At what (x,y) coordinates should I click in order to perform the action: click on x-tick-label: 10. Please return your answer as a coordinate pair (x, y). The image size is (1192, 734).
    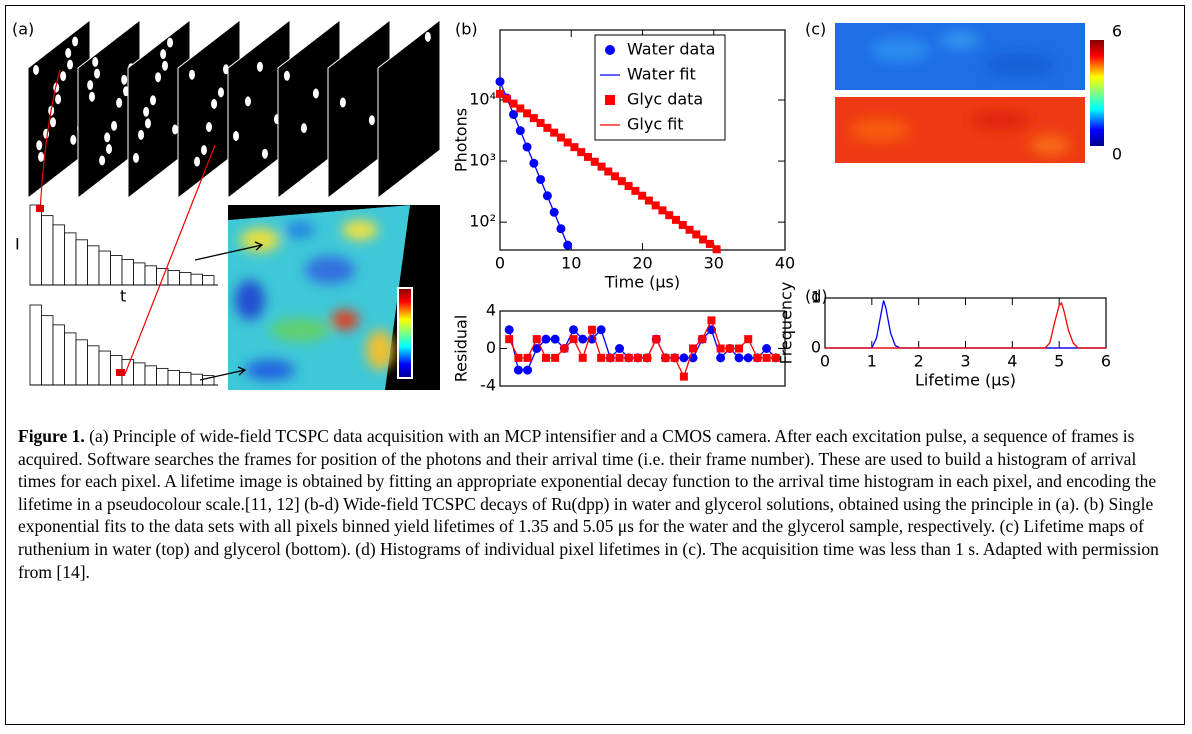
    Looking at the image, I should click on (571, 263).